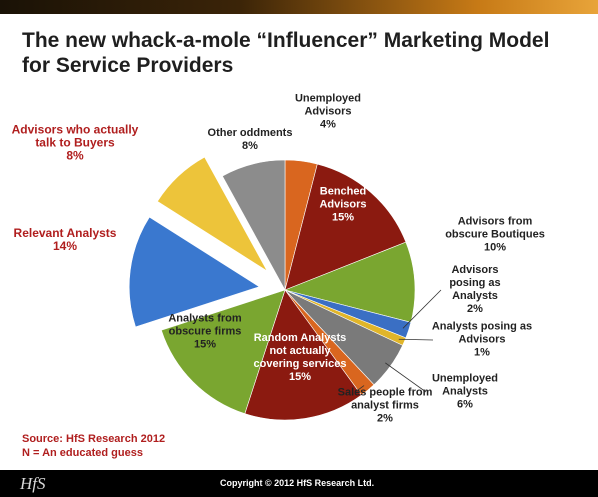 This screenshot has width=598, height=497. I want to click on slice-label: Relevant Analysts 14%, so click(65, 240).